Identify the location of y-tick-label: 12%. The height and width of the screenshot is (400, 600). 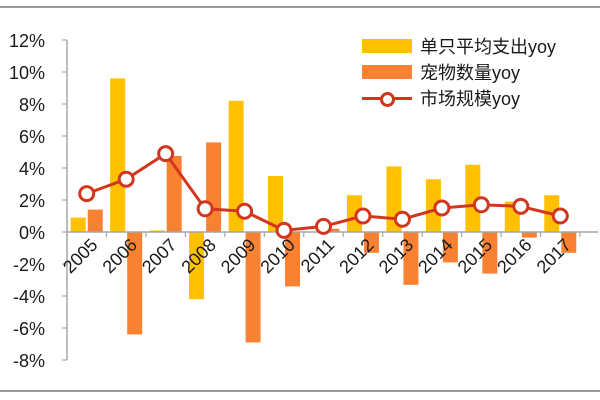
(27, 41).